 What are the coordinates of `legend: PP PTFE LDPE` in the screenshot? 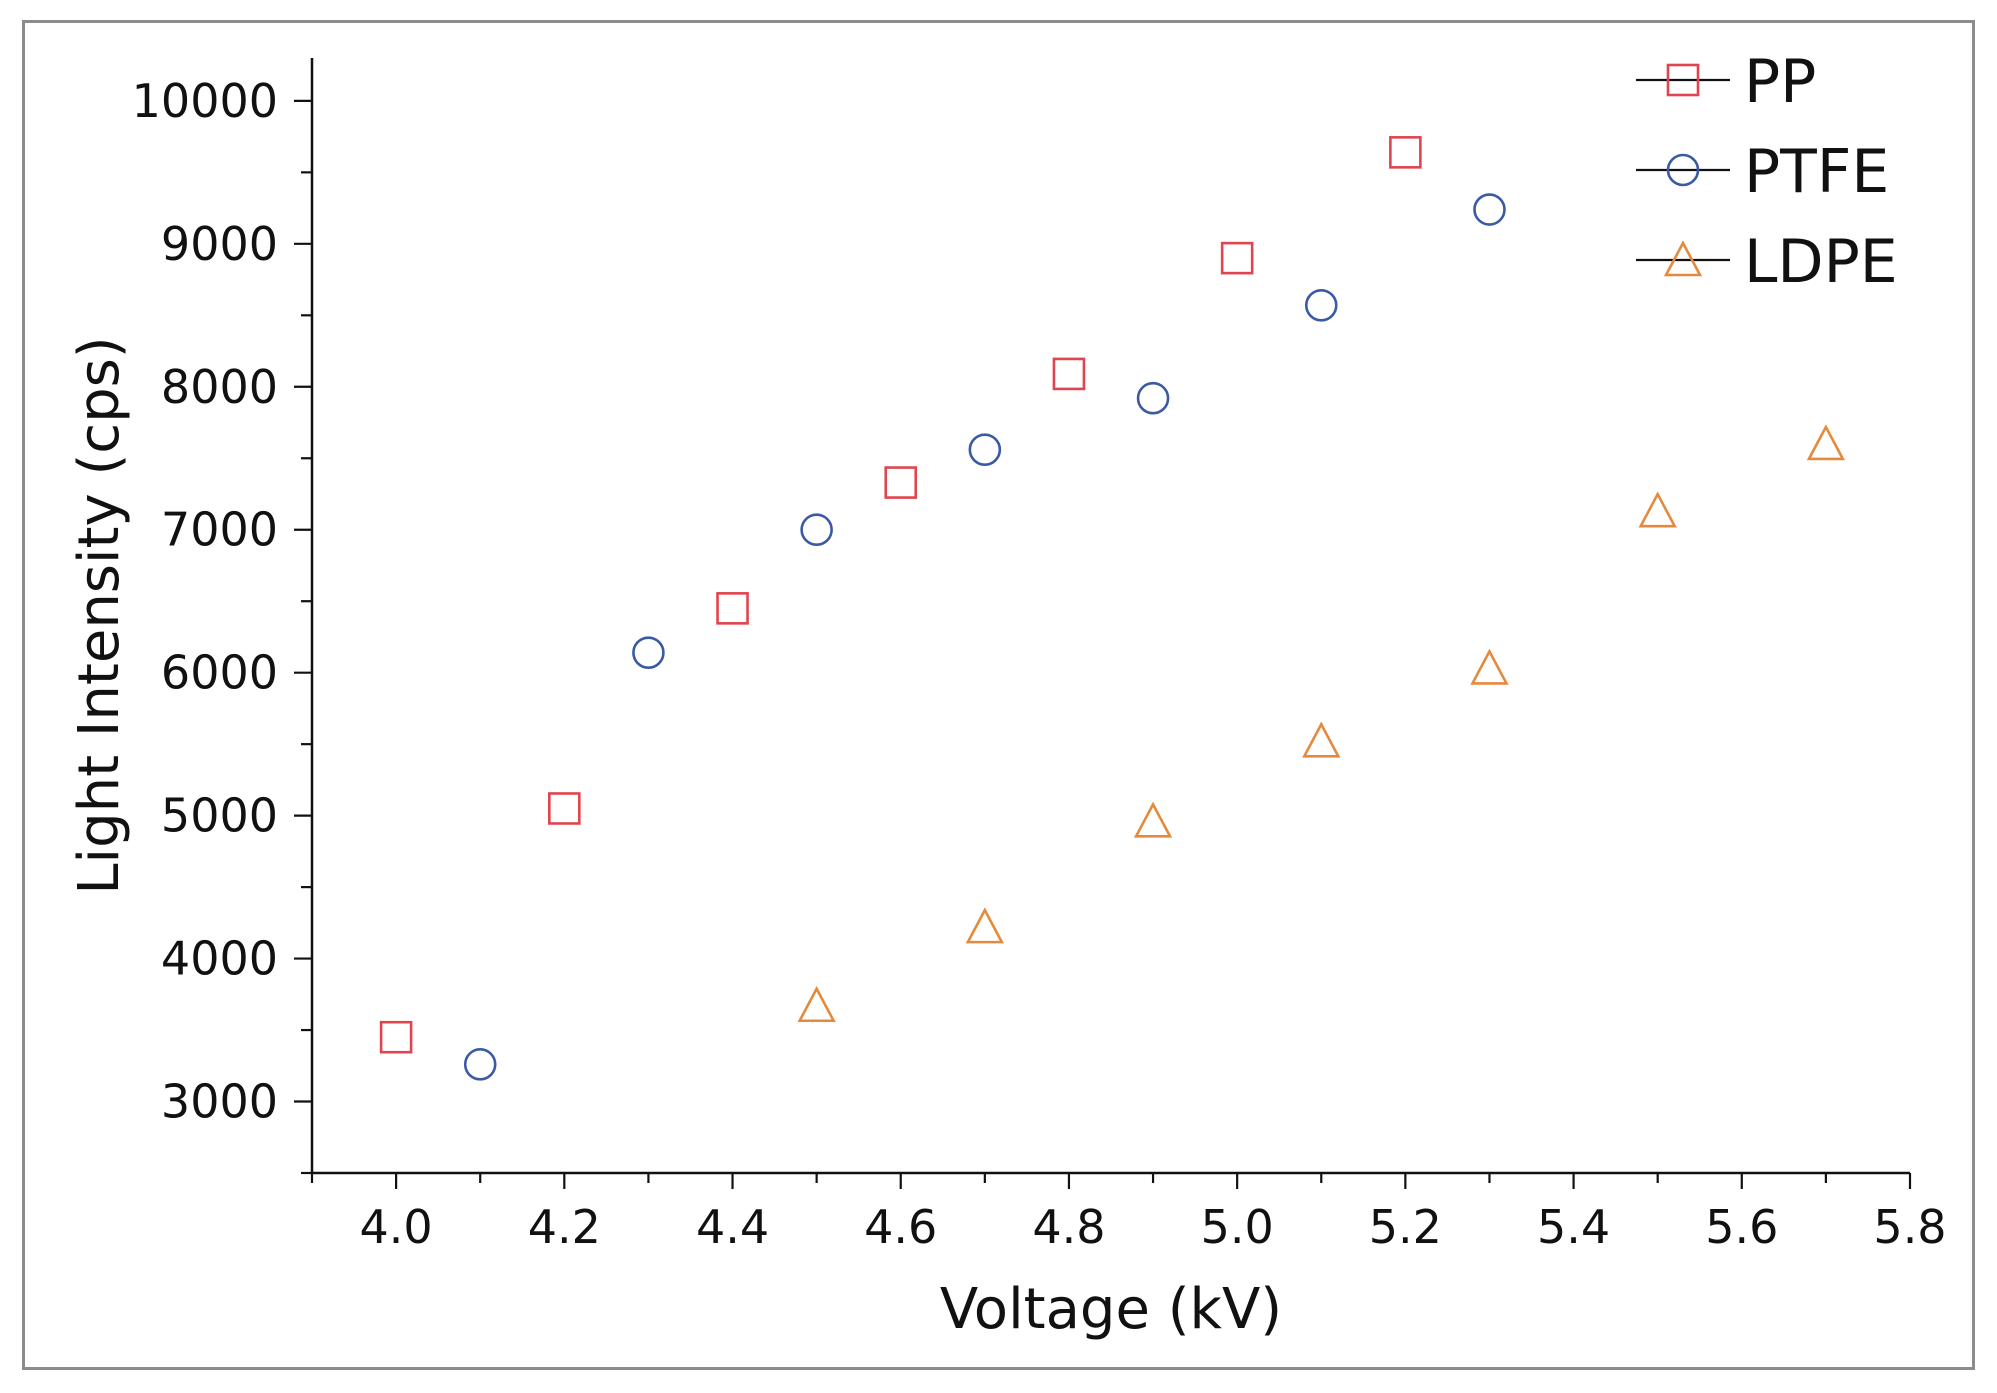 It's located at (1767, 172).